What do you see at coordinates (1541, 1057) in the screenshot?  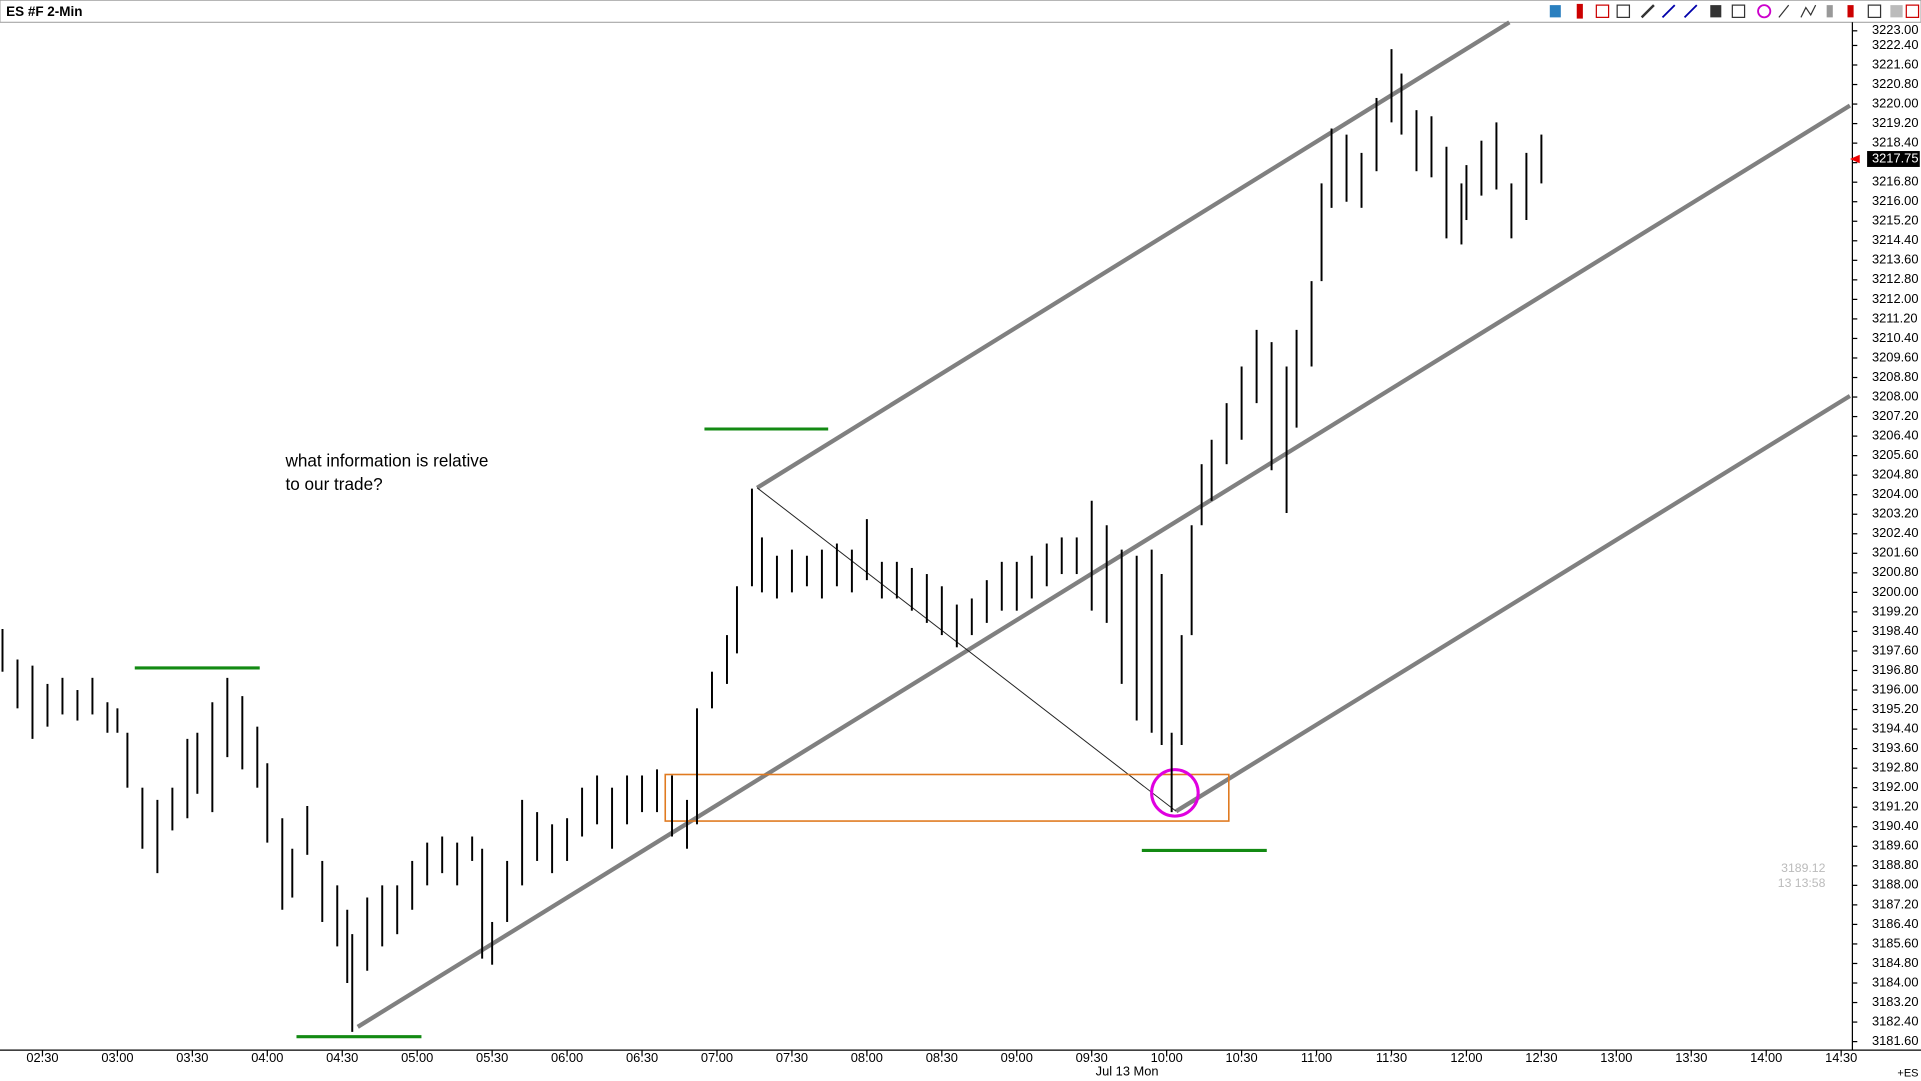 I see `x-tick-label: 12:30` at bounding box center [1541, 1057].